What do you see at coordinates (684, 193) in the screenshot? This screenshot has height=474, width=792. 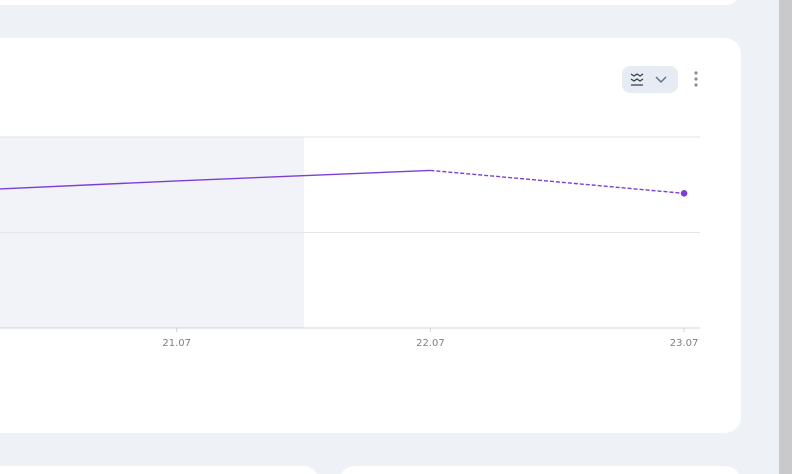 I see `end-point` at bounding box center [684, 193].